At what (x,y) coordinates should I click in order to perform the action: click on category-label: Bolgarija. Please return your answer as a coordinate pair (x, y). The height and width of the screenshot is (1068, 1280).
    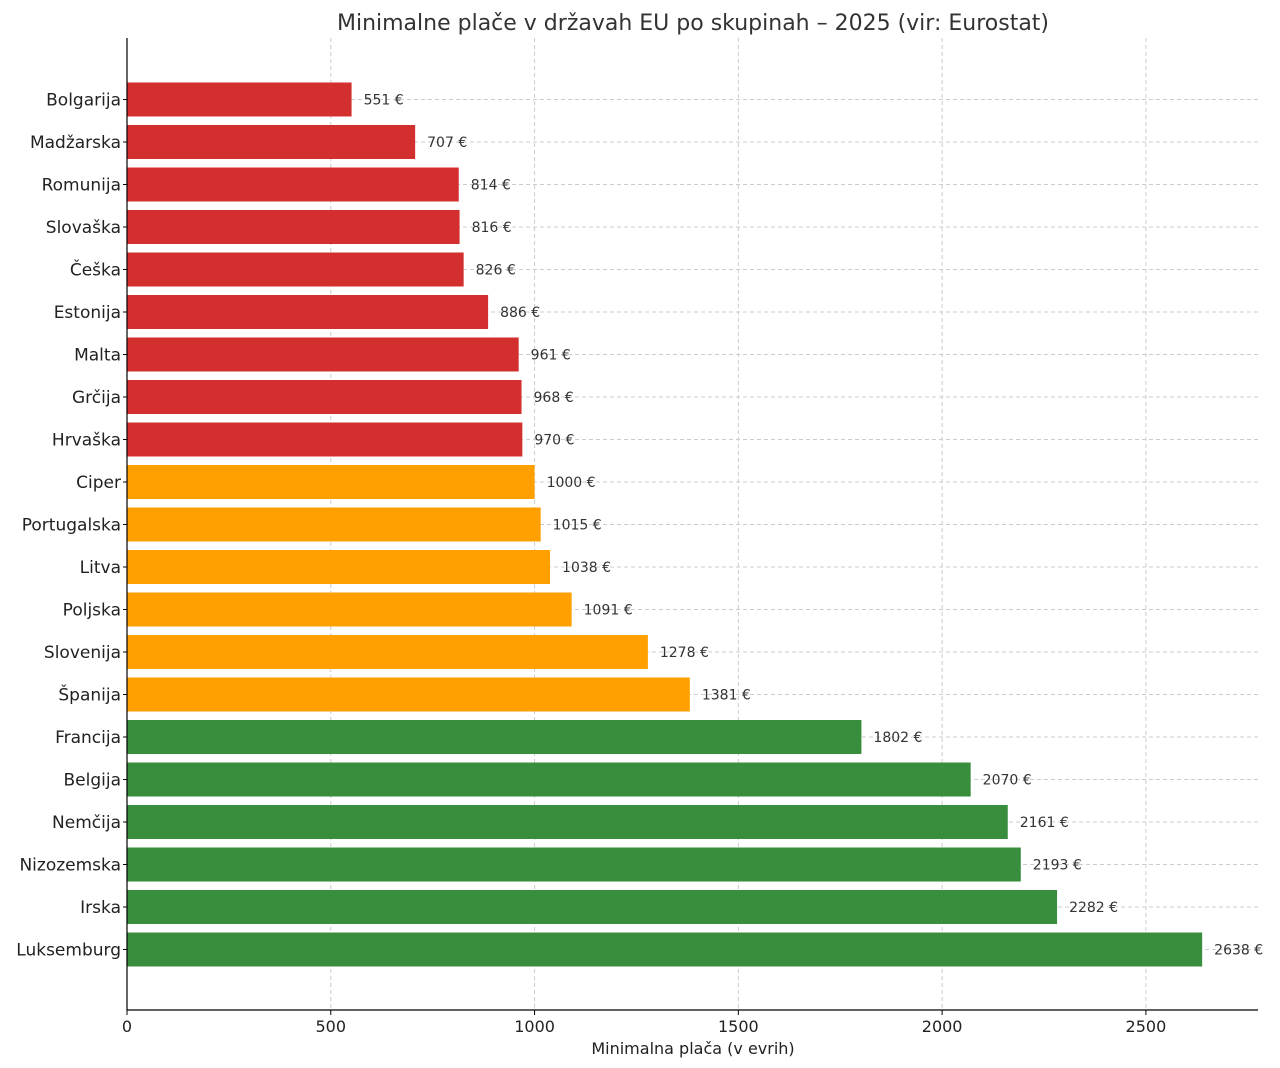
    Looking at the image, I should click on (83, 101).